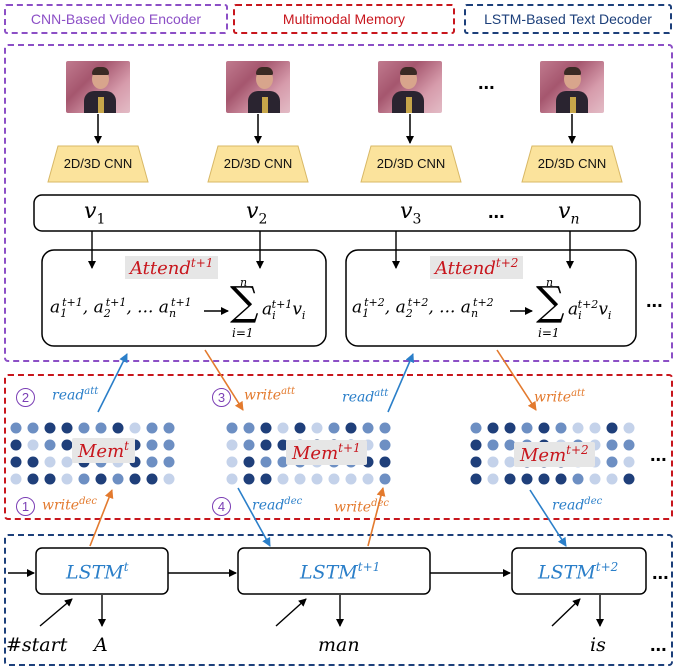  I want to click on feature-to-attend-arrows, so click(331, 250).